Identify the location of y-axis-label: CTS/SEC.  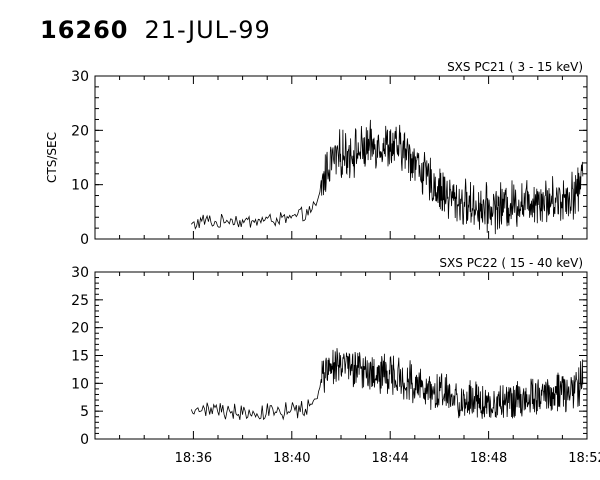
(52, 157).